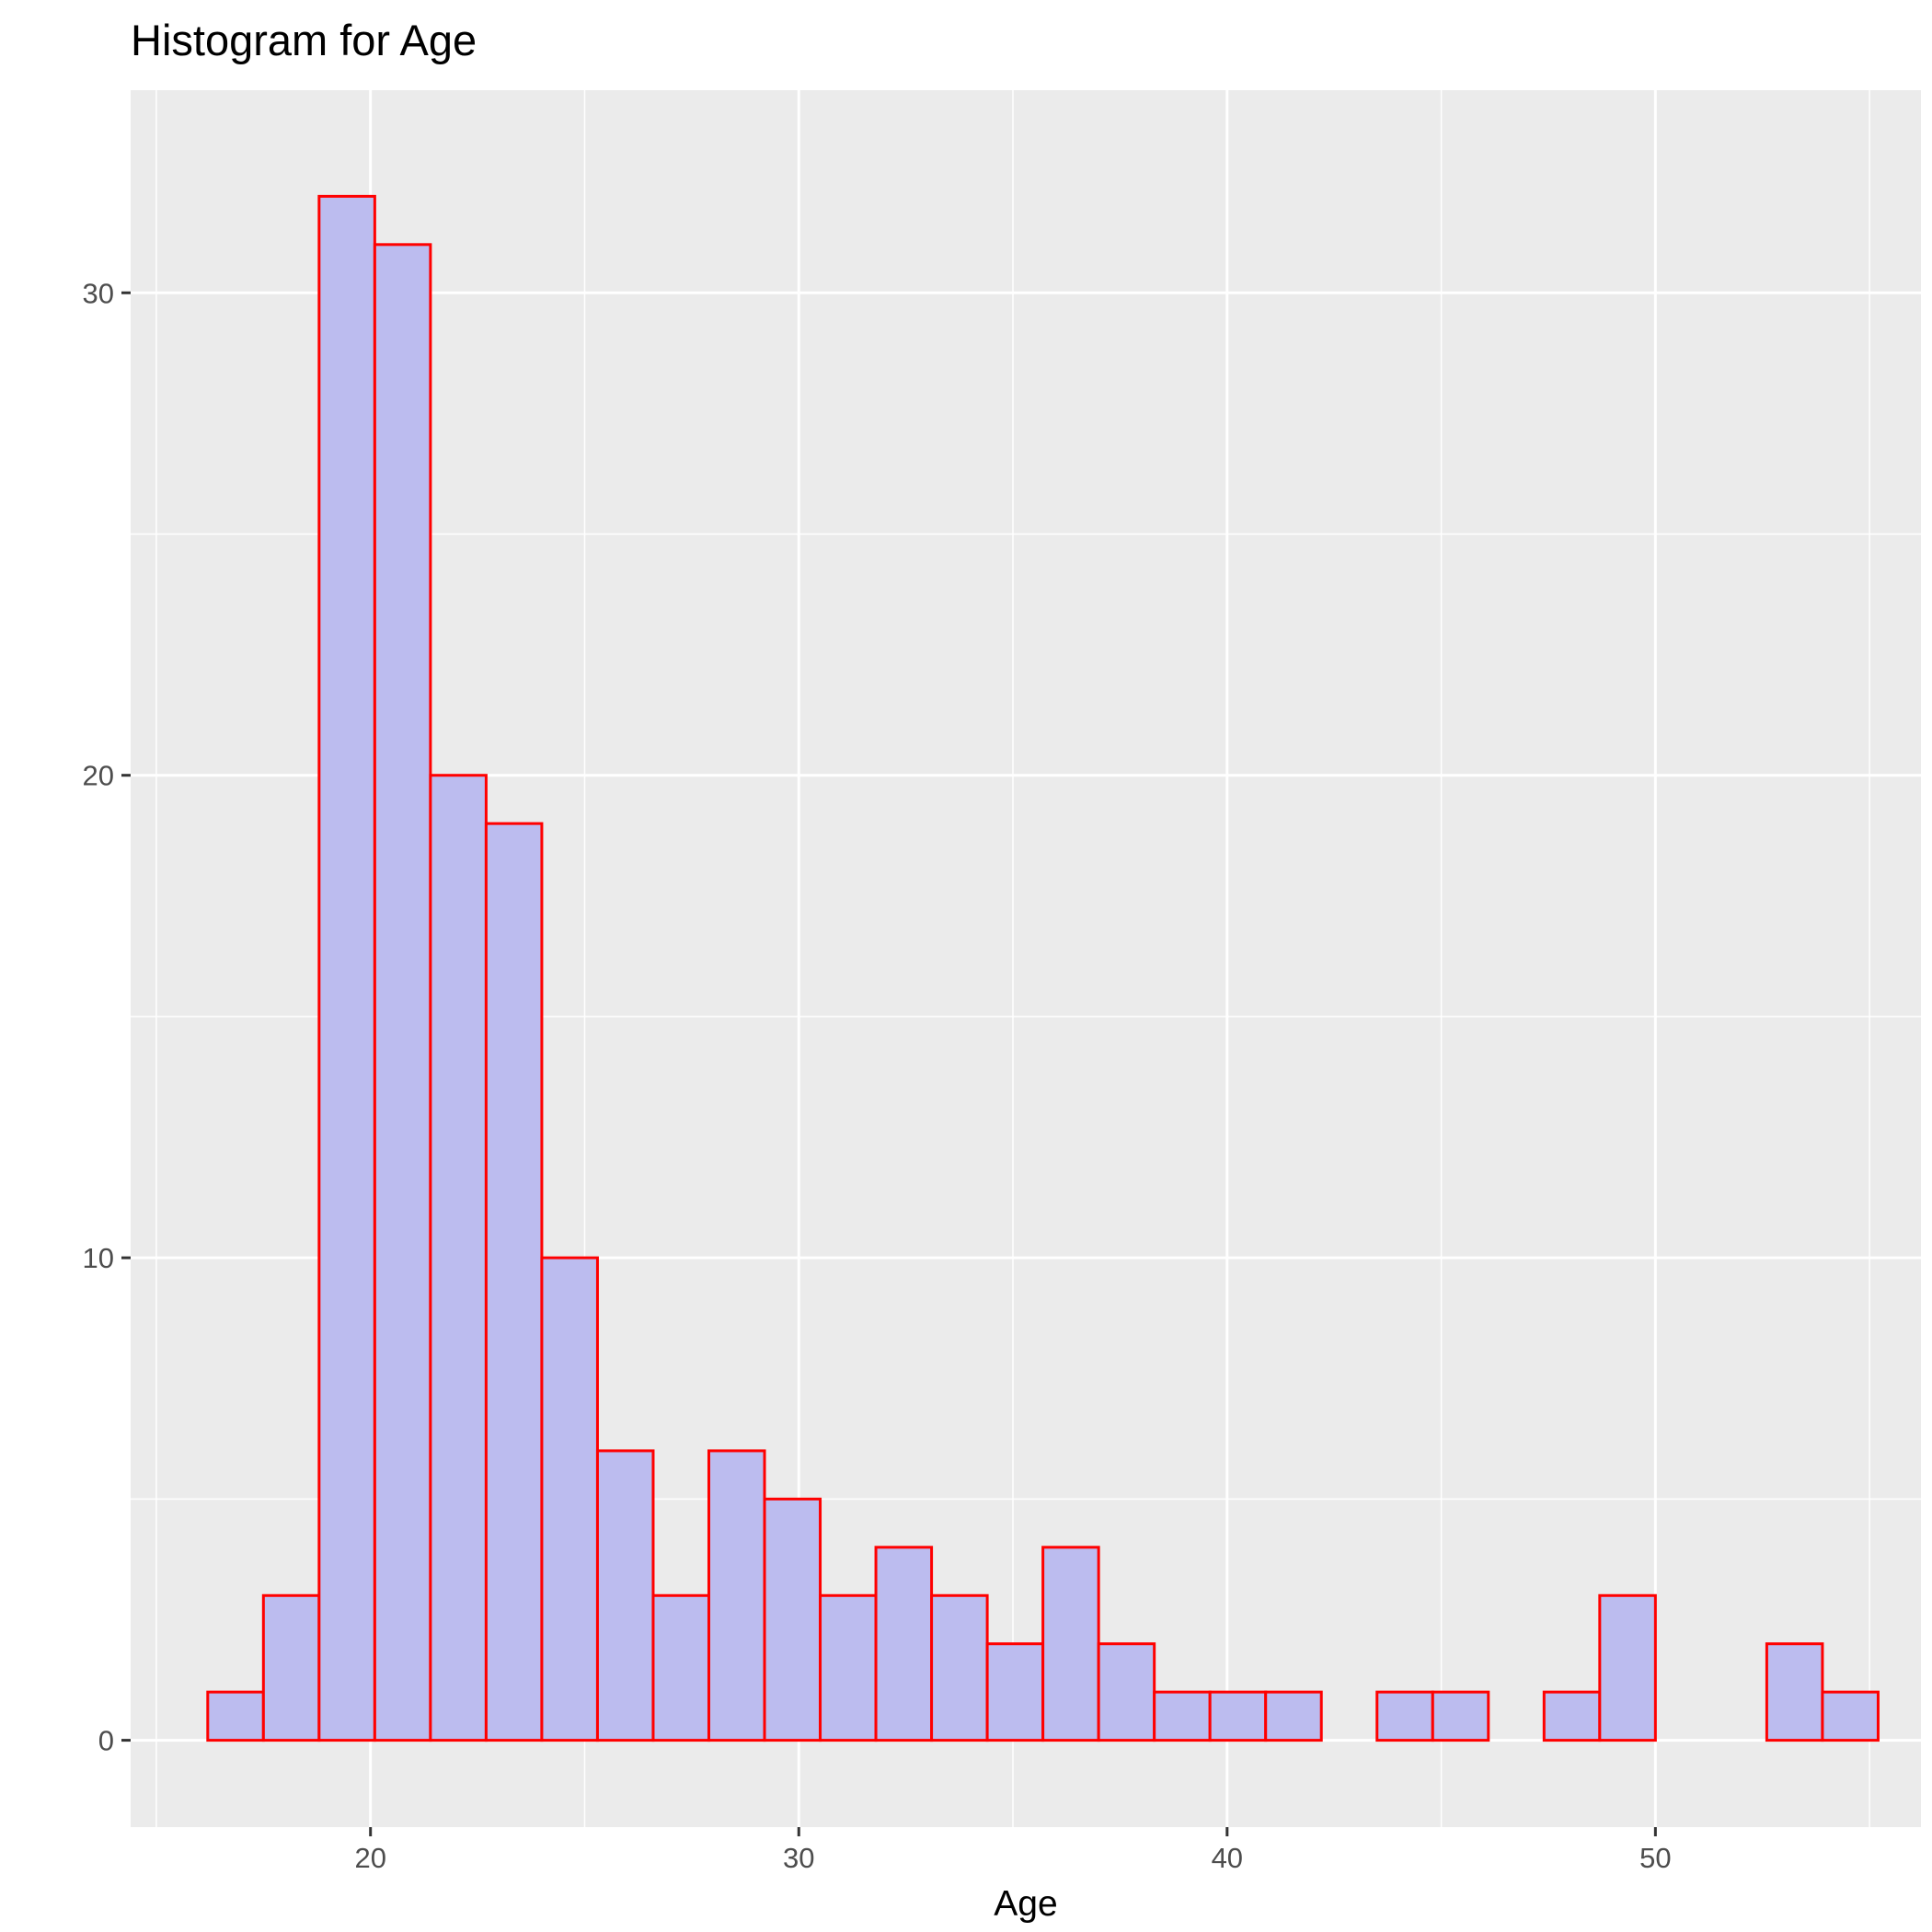 The image size is (1932, 1932). What do you see at coordinates (106, 1741) in the screenshot?
I see `y-tick-label: 0` at bounding box center [106, 1741].